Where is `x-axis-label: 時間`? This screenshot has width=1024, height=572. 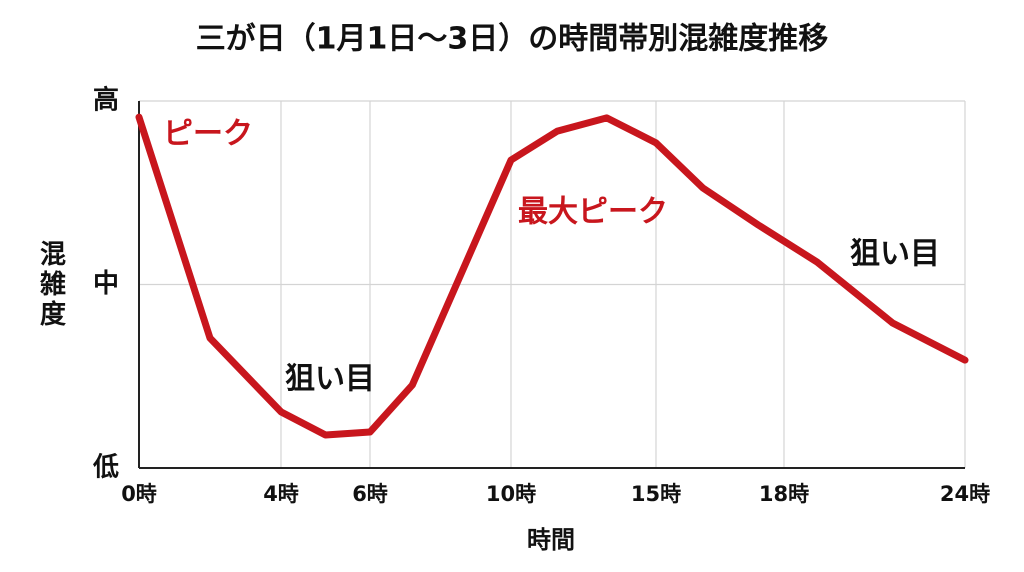 x-axis-label: 時間 is located at coordinates (551, 540).